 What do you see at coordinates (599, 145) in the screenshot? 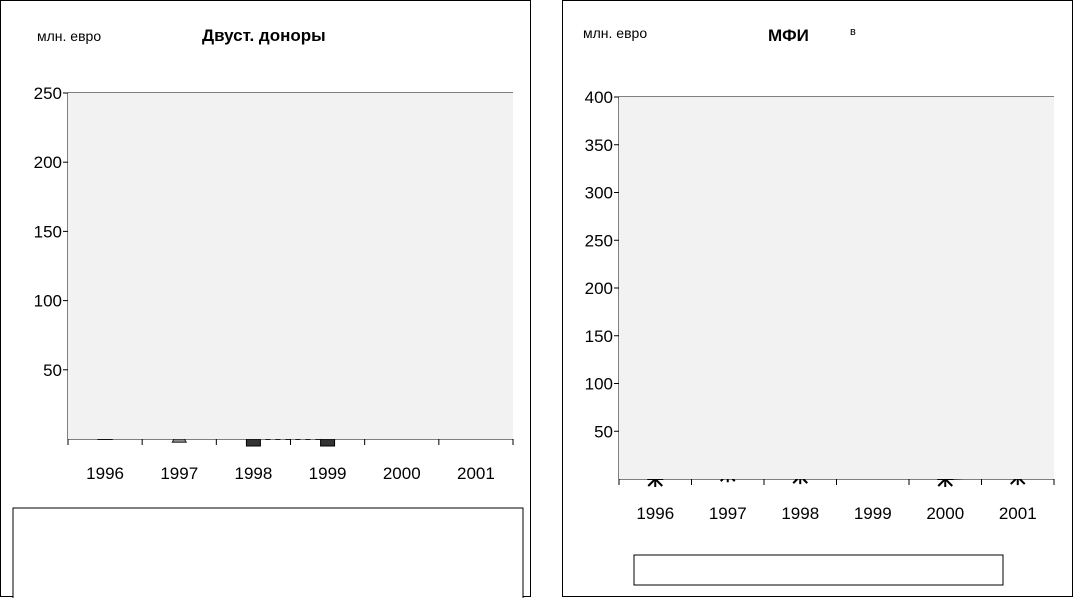
I see `y-tick-label: 350` at bounding box center [599, 145].